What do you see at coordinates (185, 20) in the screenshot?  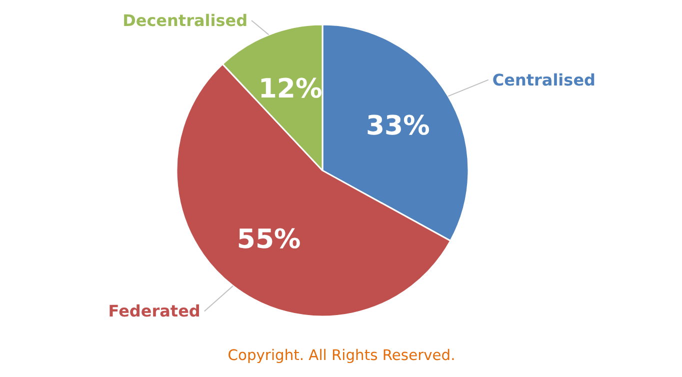 I see `slice-label: Decentralised` at bounding box center [185, 20].